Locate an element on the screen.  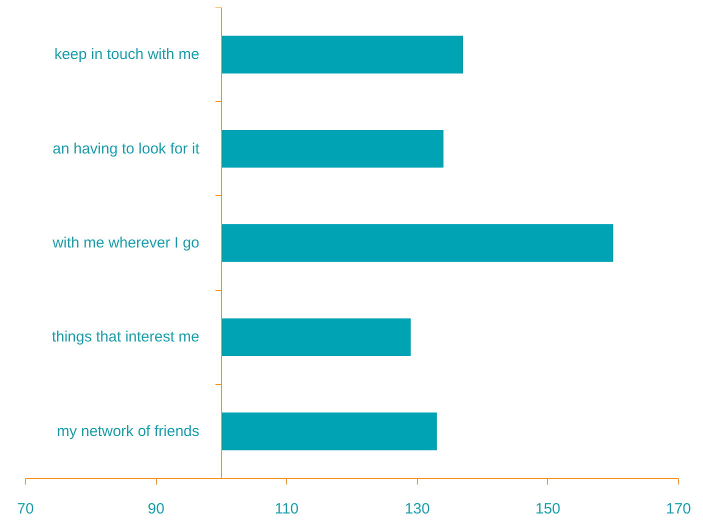
x-tick-label: 150 is located at coordinates (547, 509).